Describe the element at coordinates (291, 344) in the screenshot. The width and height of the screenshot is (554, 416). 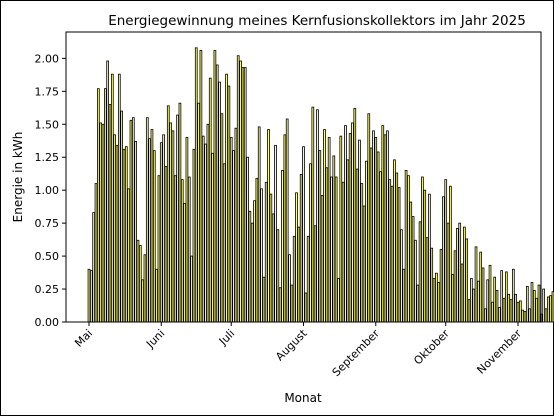
I see `x-tick-label: August` at that location.